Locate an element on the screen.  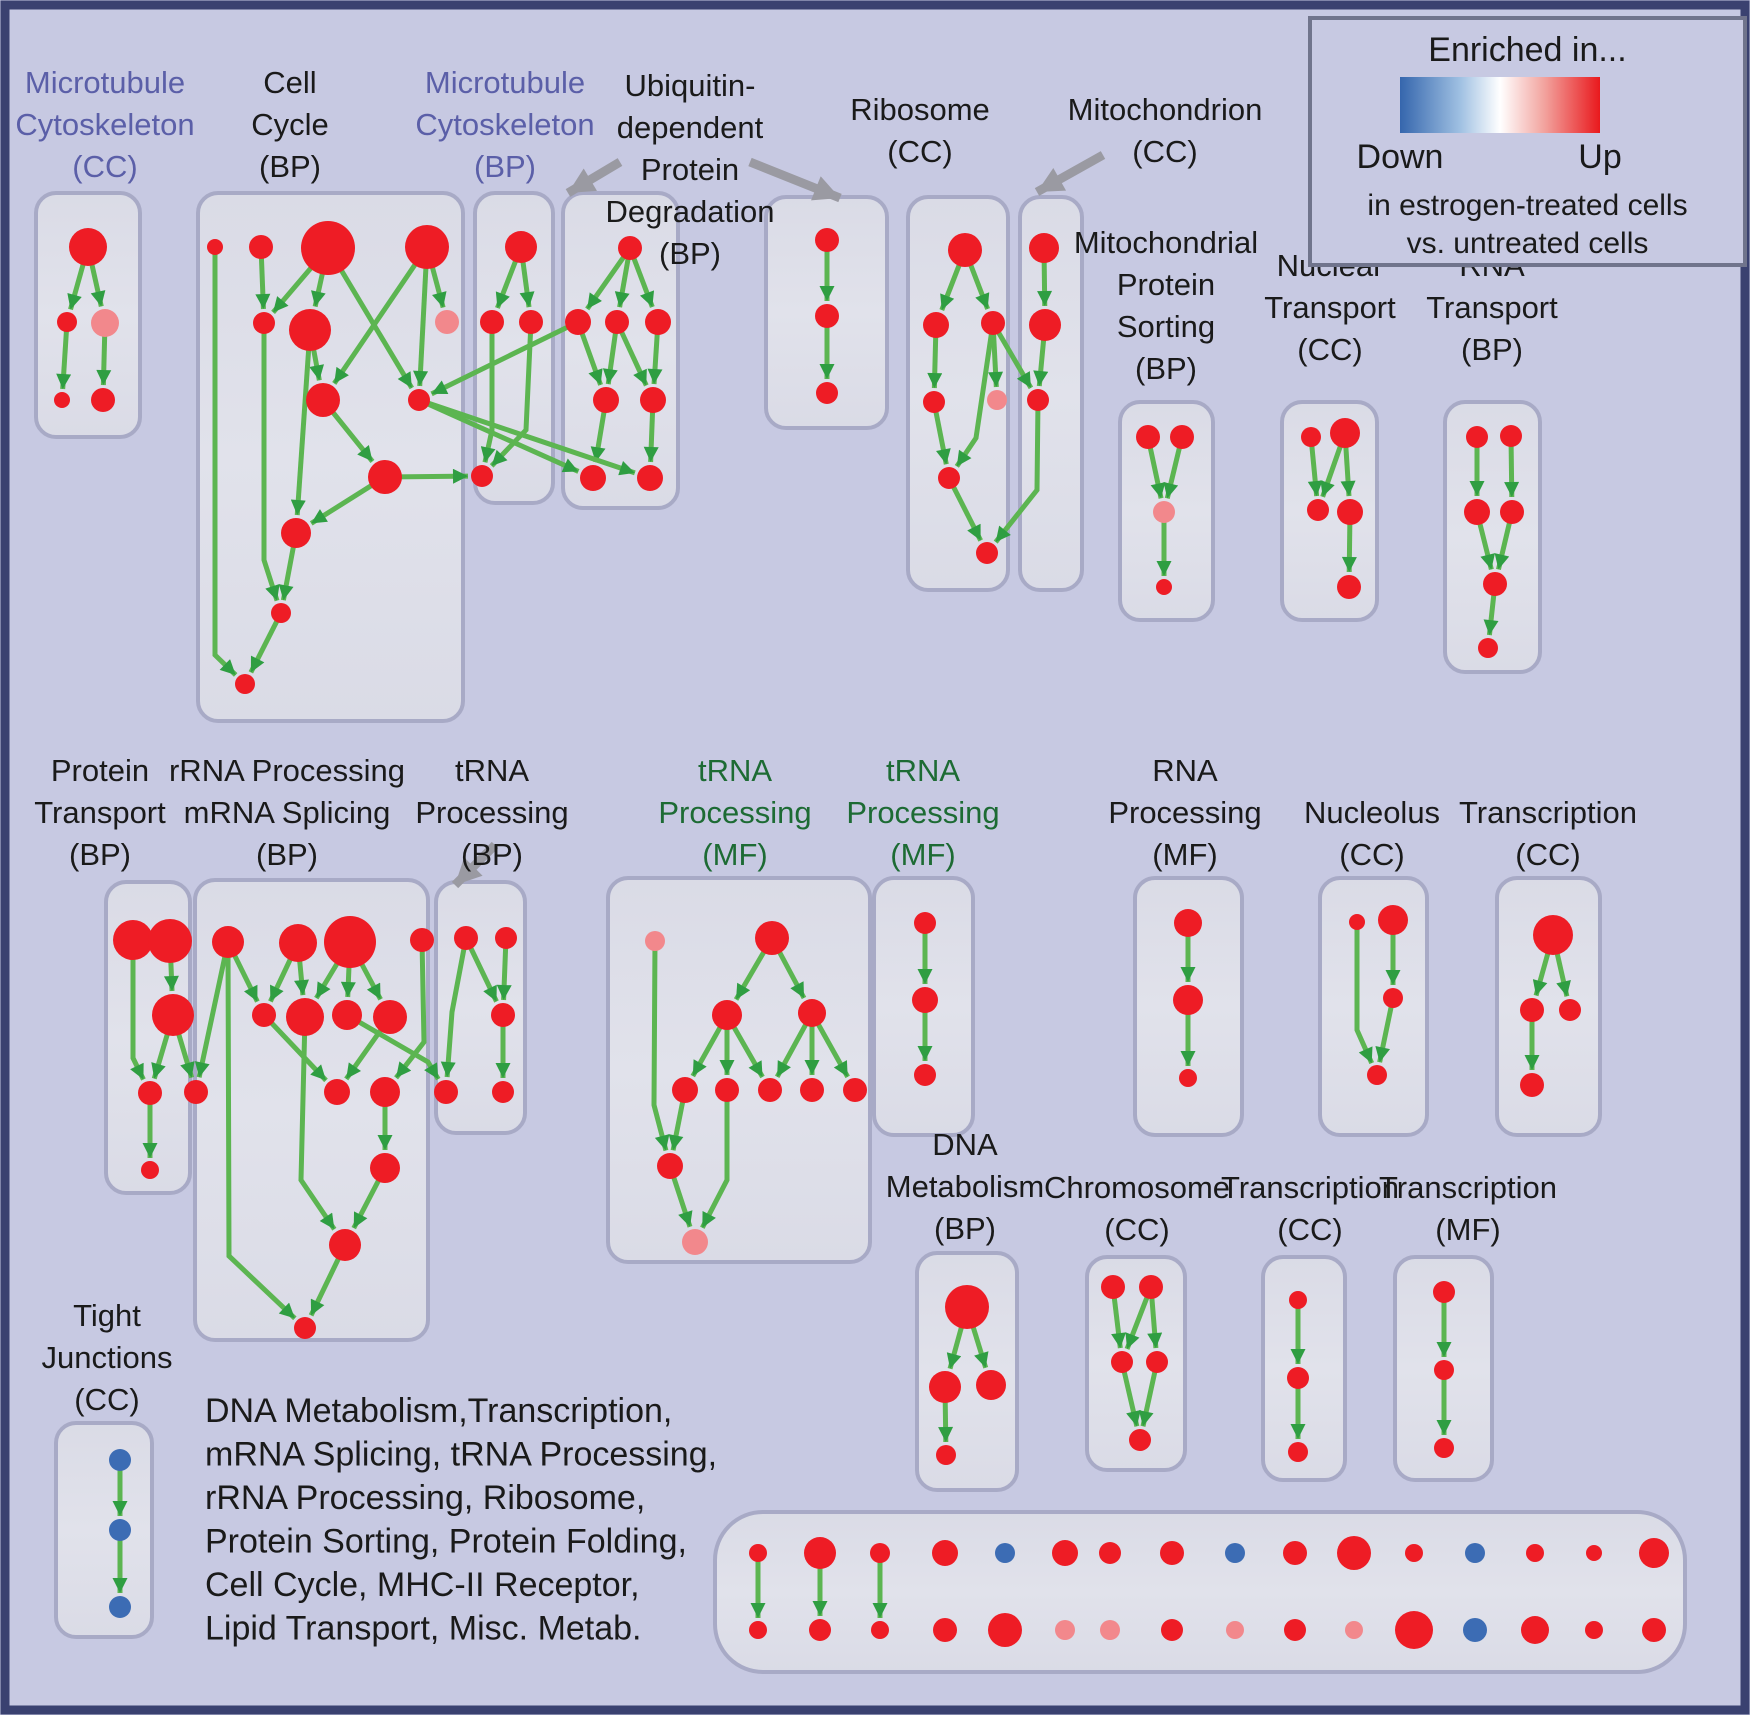
legend-subtitle-1: in estrogen-treated cells is located at coordinates (1527, 205).